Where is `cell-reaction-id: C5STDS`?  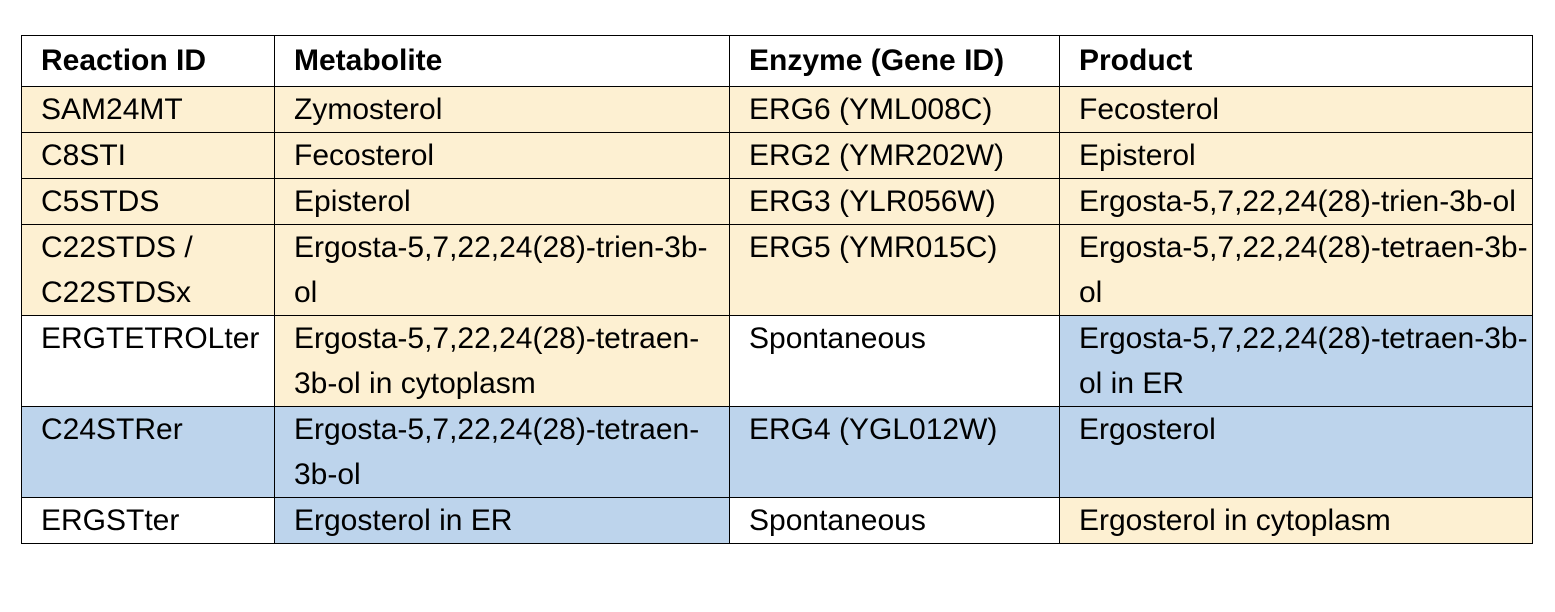
cell-reaction-id: C5STDS is located at coordinates (148, 201).